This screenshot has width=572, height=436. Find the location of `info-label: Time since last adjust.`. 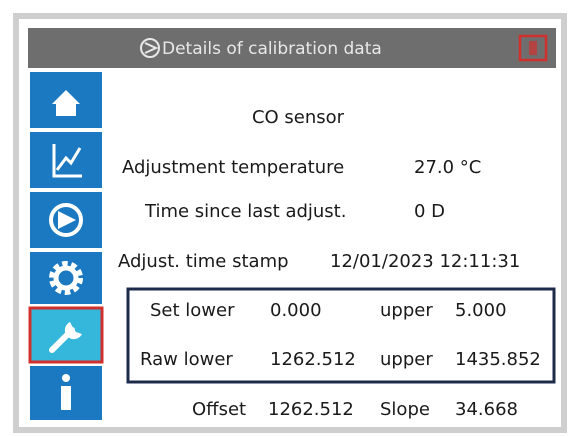

info-label: Time since last adjust. is located at coordinates (245, 211).